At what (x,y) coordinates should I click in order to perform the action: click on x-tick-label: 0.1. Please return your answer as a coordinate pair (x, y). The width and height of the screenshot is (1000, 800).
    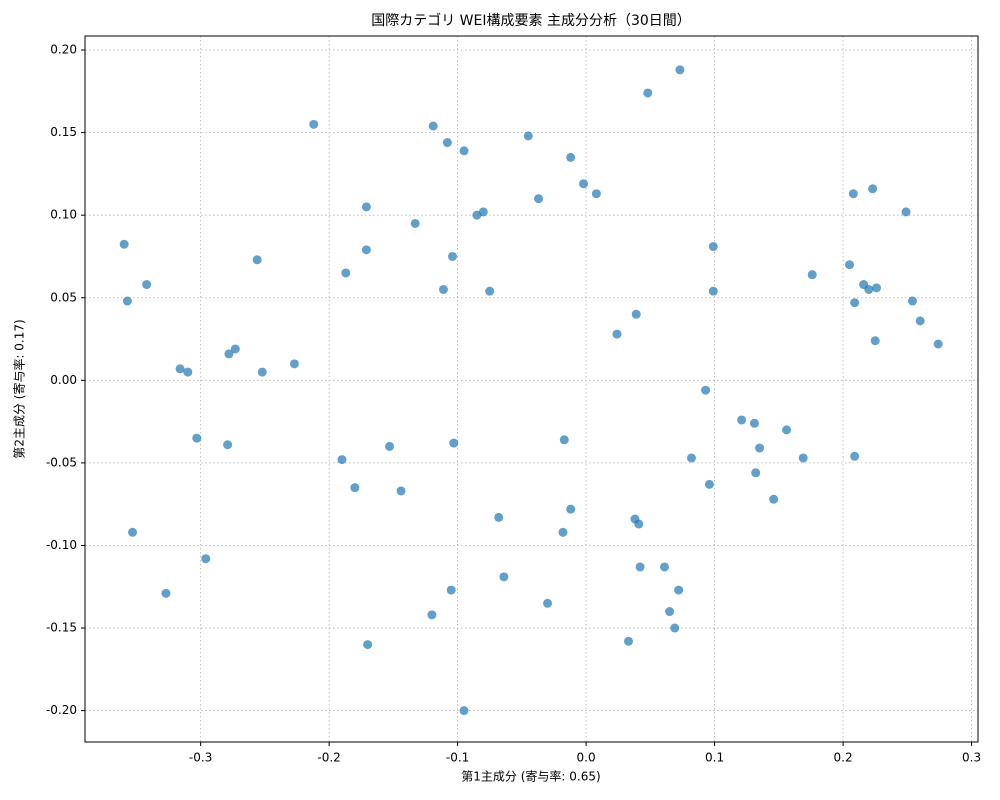
    Looking at the image, I should click on (714, 758).